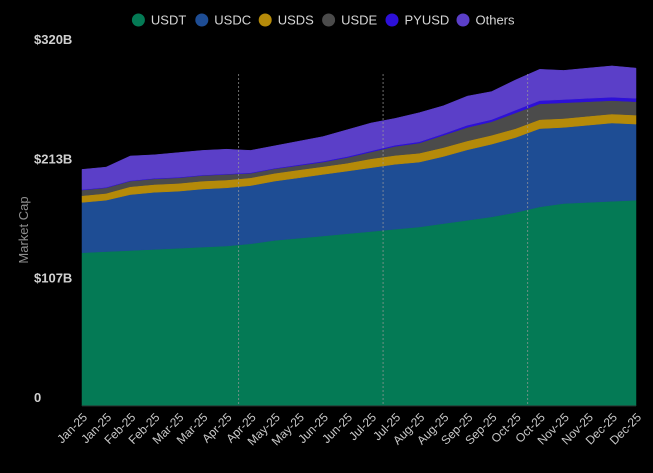  What do you see at coordinates (496, 20) in the screenshot?
I see `legend-label: Others` at bounding box center [496, 20].